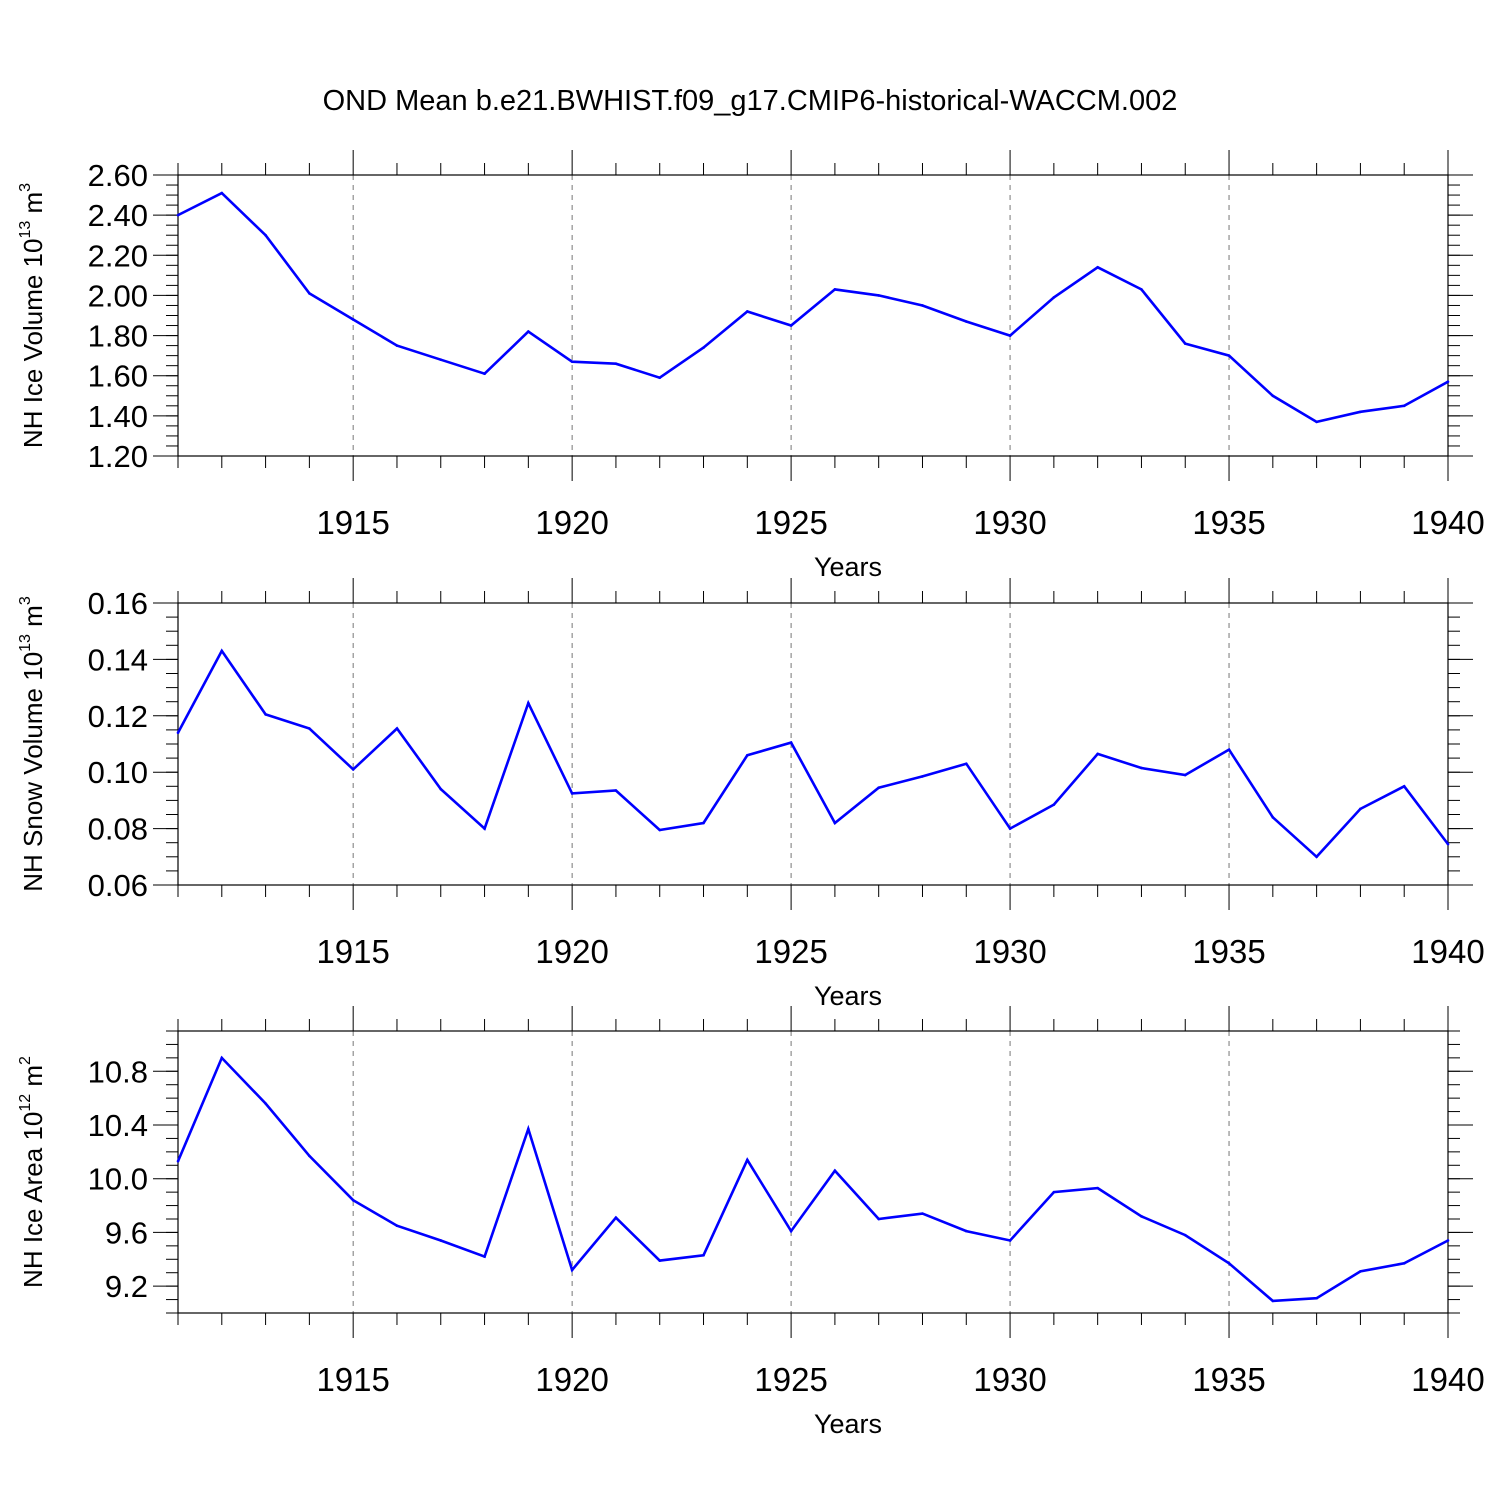 The height and width of the screenshot is (1500, 1500). What do you see at coordinates (791, 325) in the screenshot?
I see `ice-volume-data-point-1925` at bounding box center [791, 325].